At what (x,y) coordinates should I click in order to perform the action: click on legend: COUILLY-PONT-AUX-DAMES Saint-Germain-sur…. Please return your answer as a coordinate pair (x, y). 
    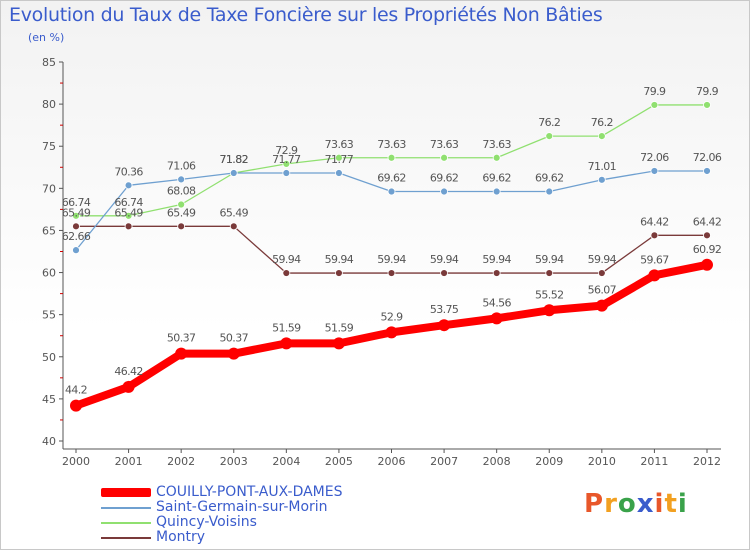
    Looking at the image, I should click on (261, 515).